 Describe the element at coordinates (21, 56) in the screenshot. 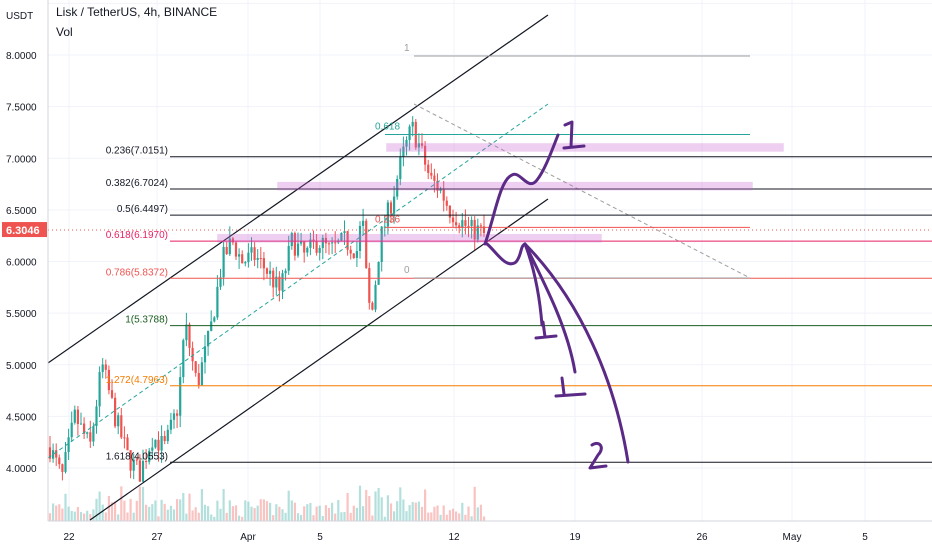

I see `y-tick-label: 8.0000` at that location.